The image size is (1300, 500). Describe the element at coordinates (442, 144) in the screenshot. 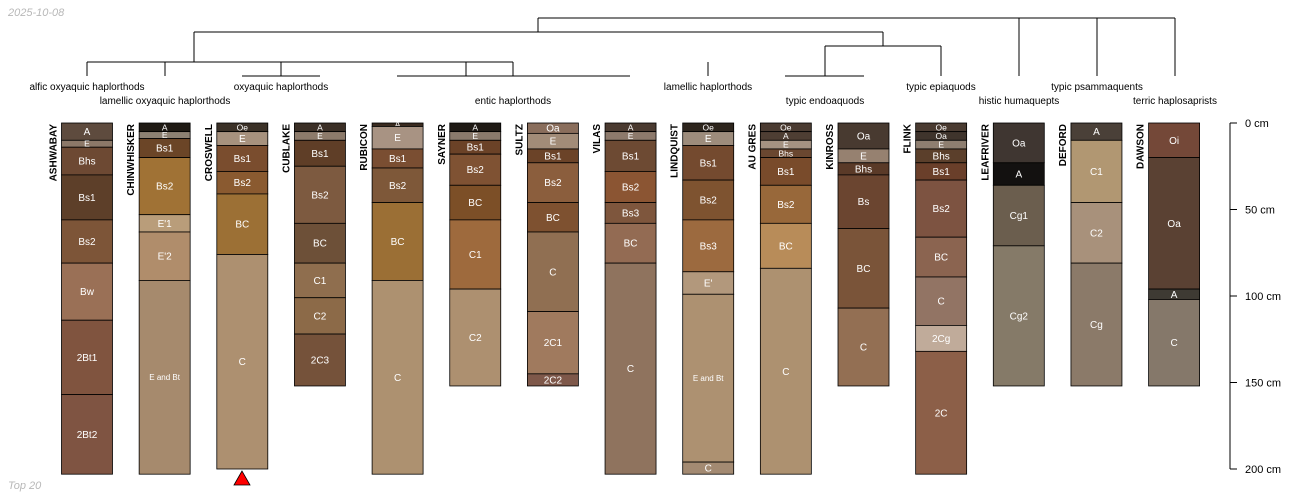

I see `profile-name: SAYNER` at that location.